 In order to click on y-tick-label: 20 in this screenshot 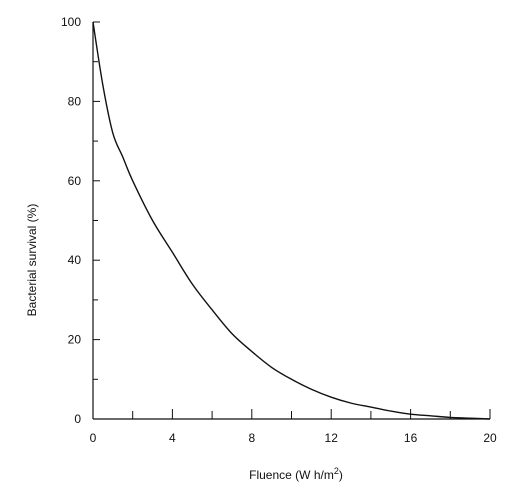, I will do `click(75, 340)`.